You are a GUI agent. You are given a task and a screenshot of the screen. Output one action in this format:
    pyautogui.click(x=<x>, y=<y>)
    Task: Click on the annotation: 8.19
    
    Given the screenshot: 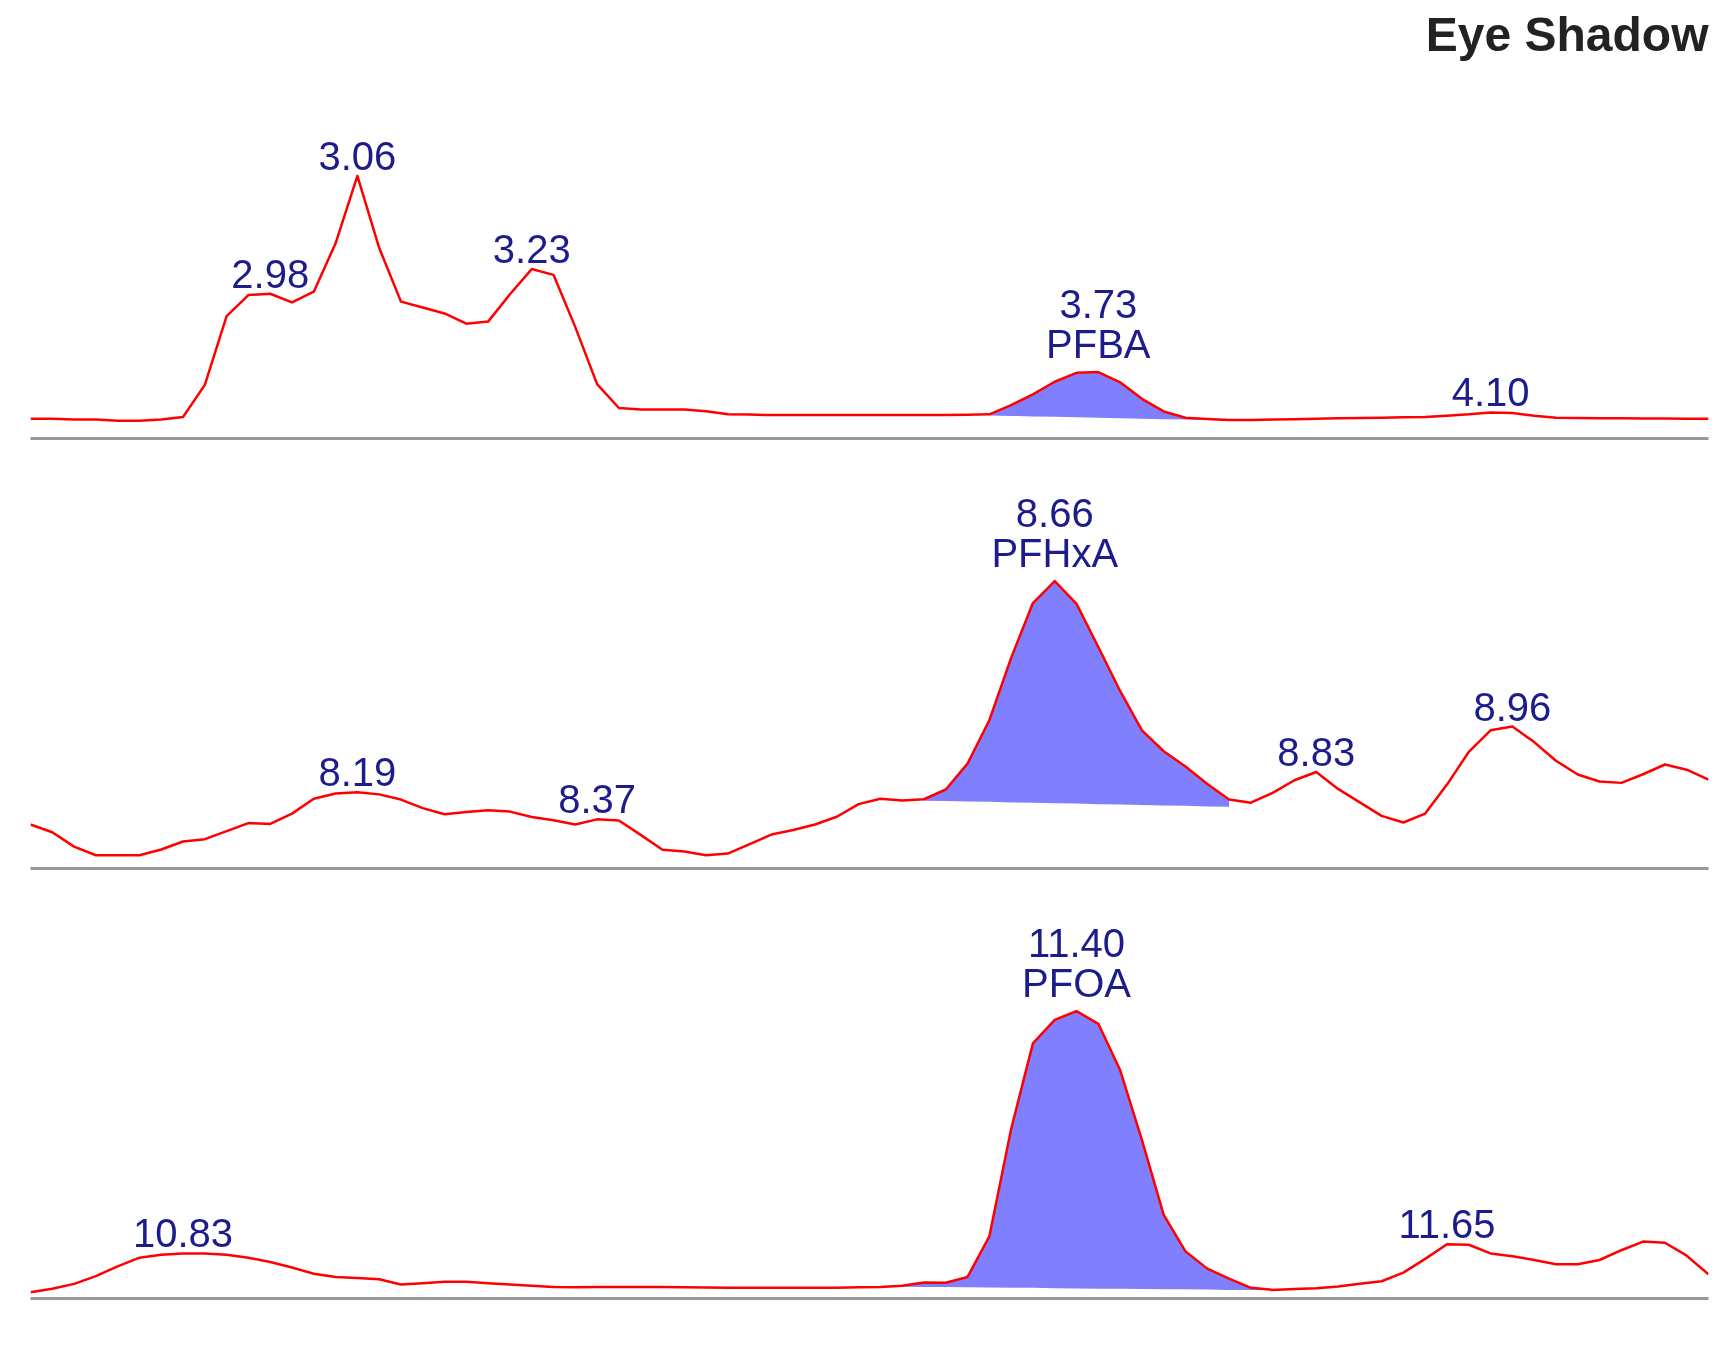 What is the action you would take?
    pyautogui.click(x=357, y=772)
    